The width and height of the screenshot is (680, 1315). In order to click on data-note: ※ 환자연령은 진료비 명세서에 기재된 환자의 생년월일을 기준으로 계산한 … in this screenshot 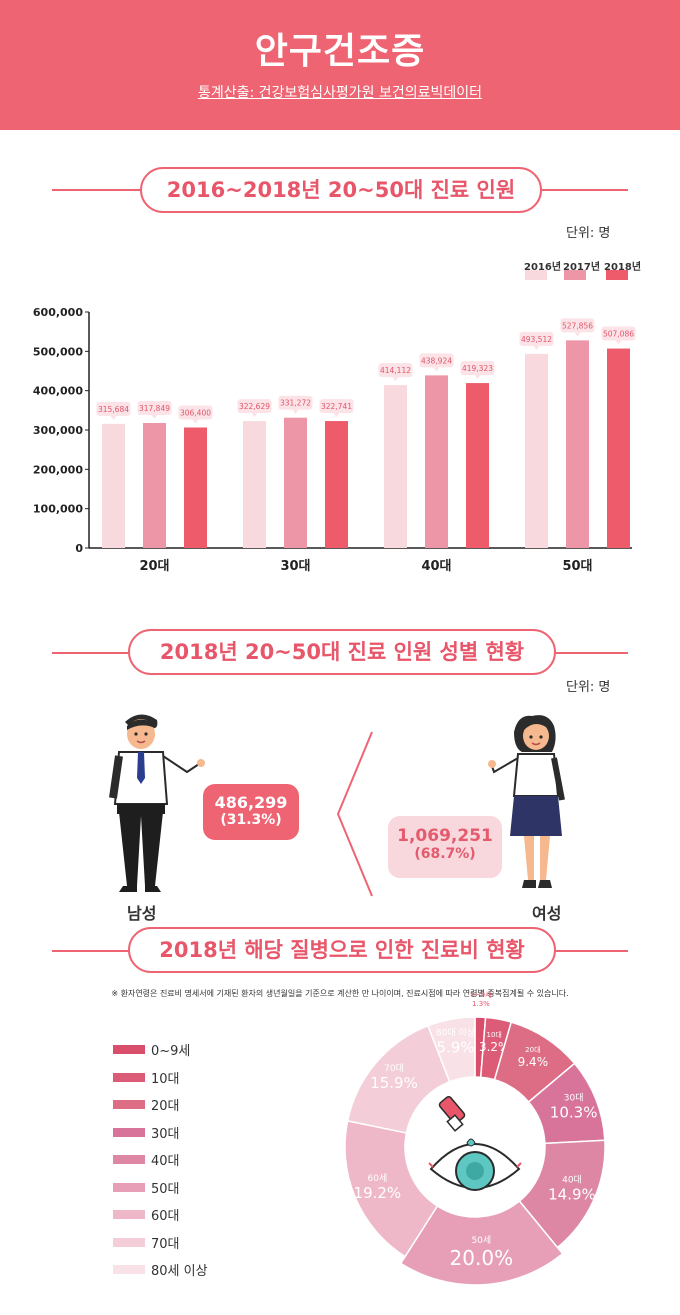, I will do `click(340, 993)`.